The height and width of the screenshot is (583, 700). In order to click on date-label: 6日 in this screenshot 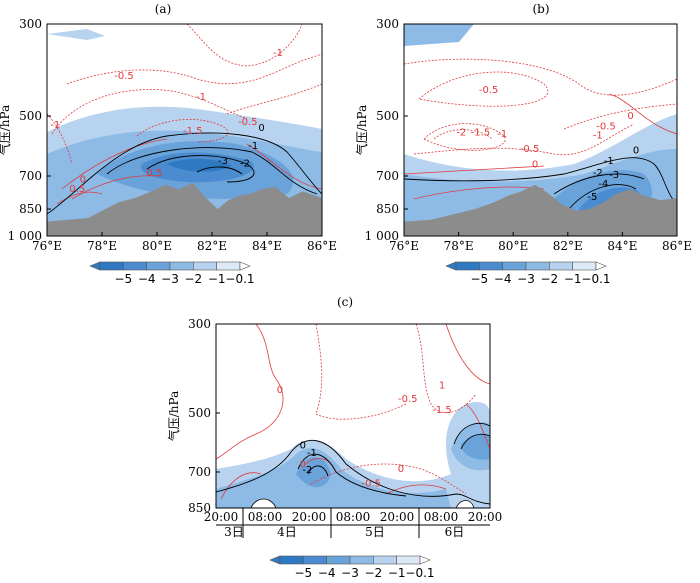, I will do `click(455, 532)`.